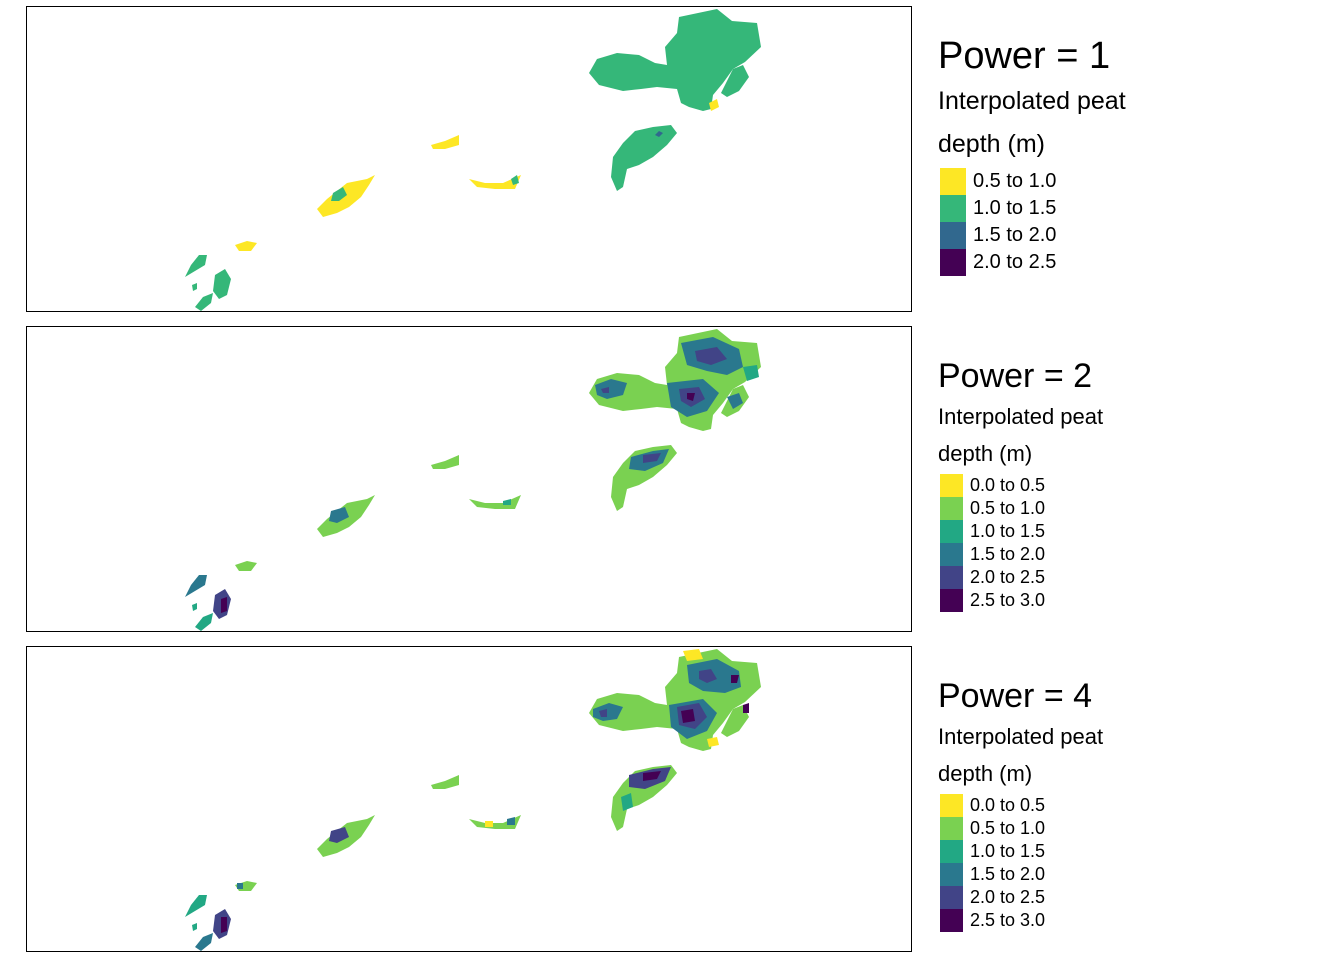 The image size is (1344, 960). What do you see at coordinates (1024, 56) in the screenshot?
I see `legend-title: Power = 1` at bounding box center [1024, 56].